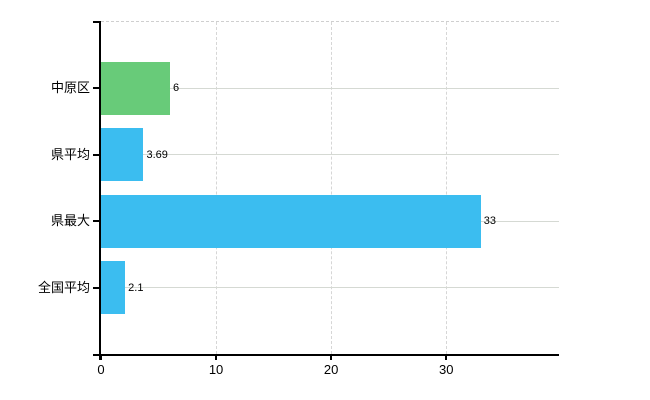 The width and height of the screenshot is (650, 400). What do you see at coordinates (330, 21) in the screenshot?
I see `plot-top-border` at bounding box center [330, 21].